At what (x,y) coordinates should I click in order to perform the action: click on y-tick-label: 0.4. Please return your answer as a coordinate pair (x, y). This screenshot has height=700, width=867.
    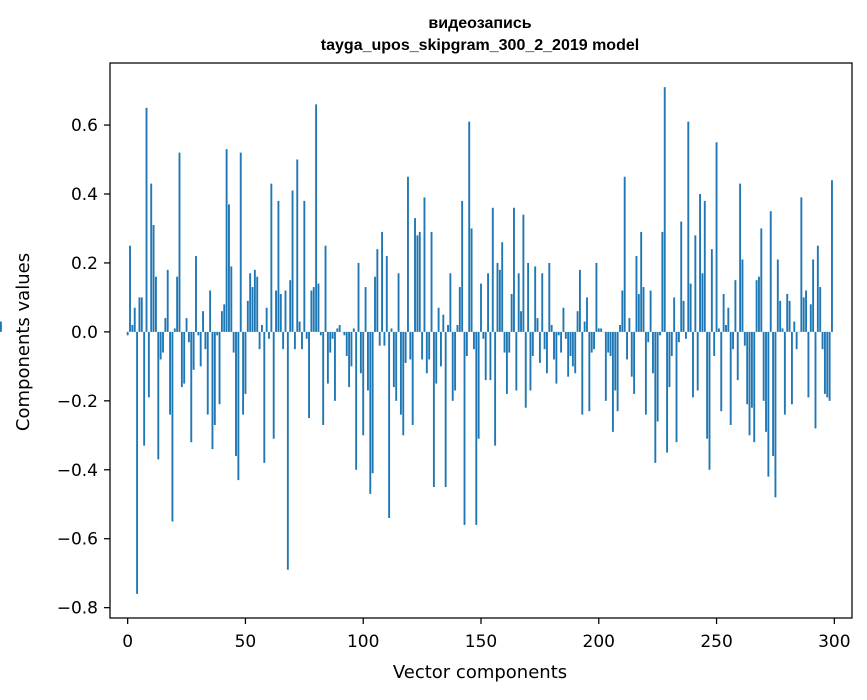
    Looking at the image, I should click on (84, 195).